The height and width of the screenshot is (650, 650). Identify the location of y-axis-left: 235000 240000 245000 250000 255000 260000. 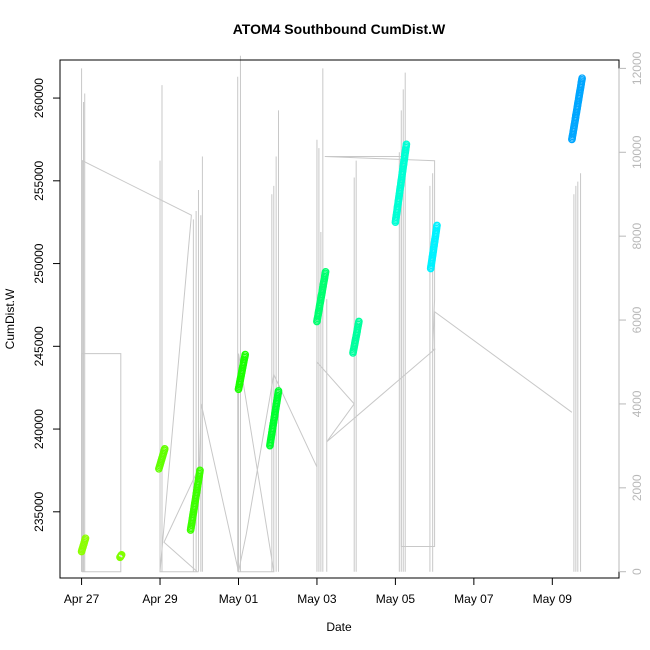
(46, 305).